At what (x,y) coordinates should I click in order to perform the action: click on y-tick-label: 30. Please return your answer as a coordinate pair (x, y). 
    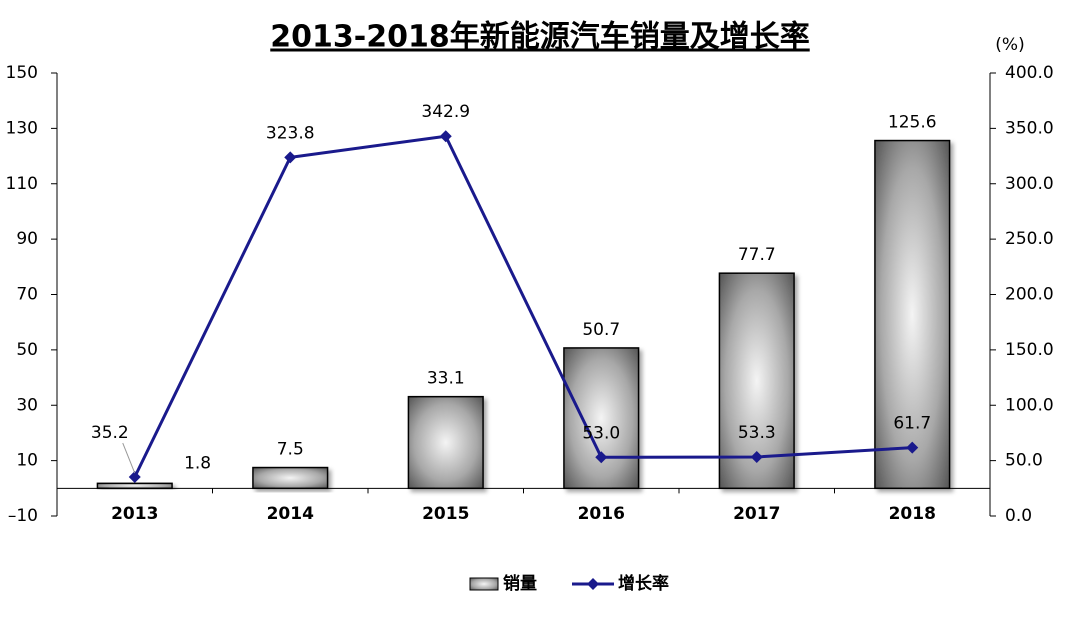
    Looking at the image, I should click on (27, 405).